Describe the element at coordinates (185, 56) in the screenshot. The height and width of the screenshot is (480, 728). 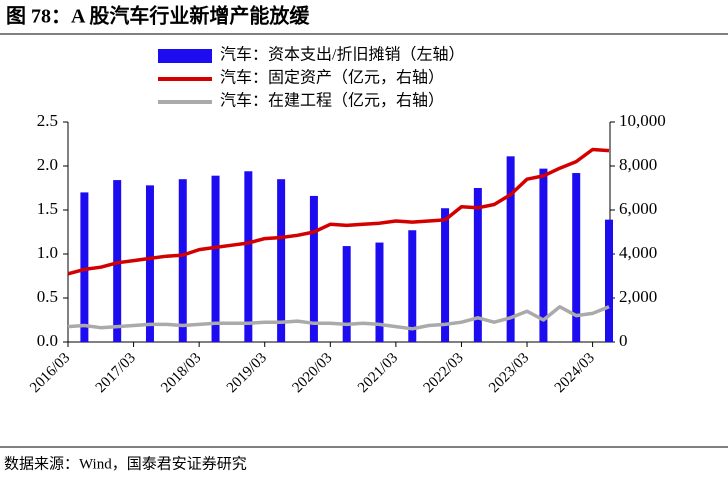
I see `legend-swatch` at that location.